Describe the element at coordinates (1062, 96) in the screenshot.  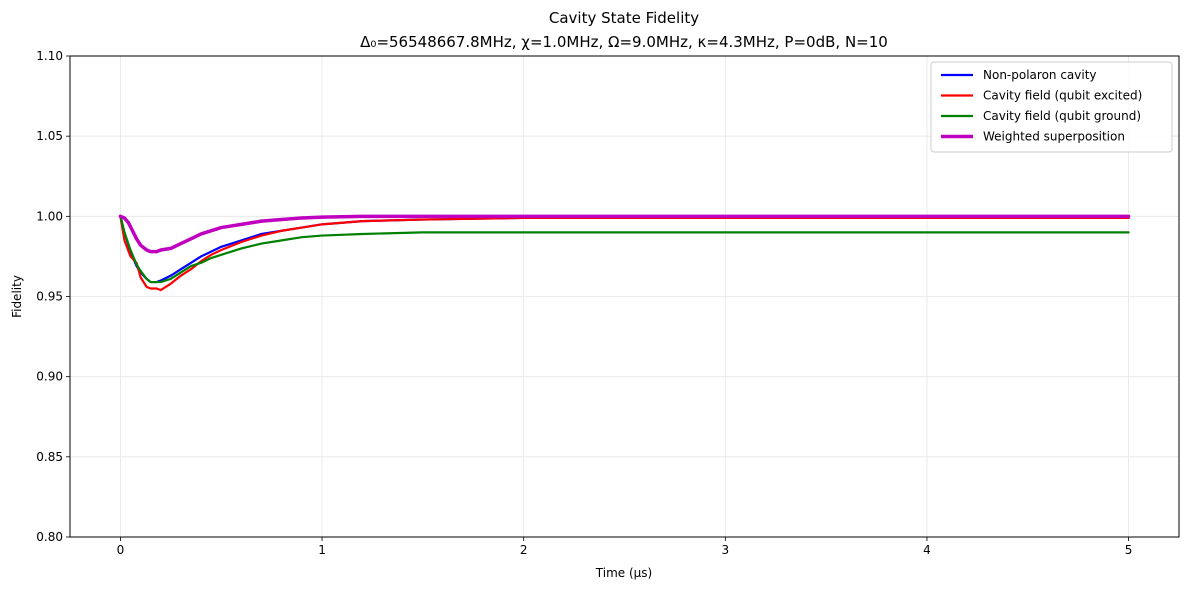
I see `legend-label: Cavity field (qubit excited)` at that location.